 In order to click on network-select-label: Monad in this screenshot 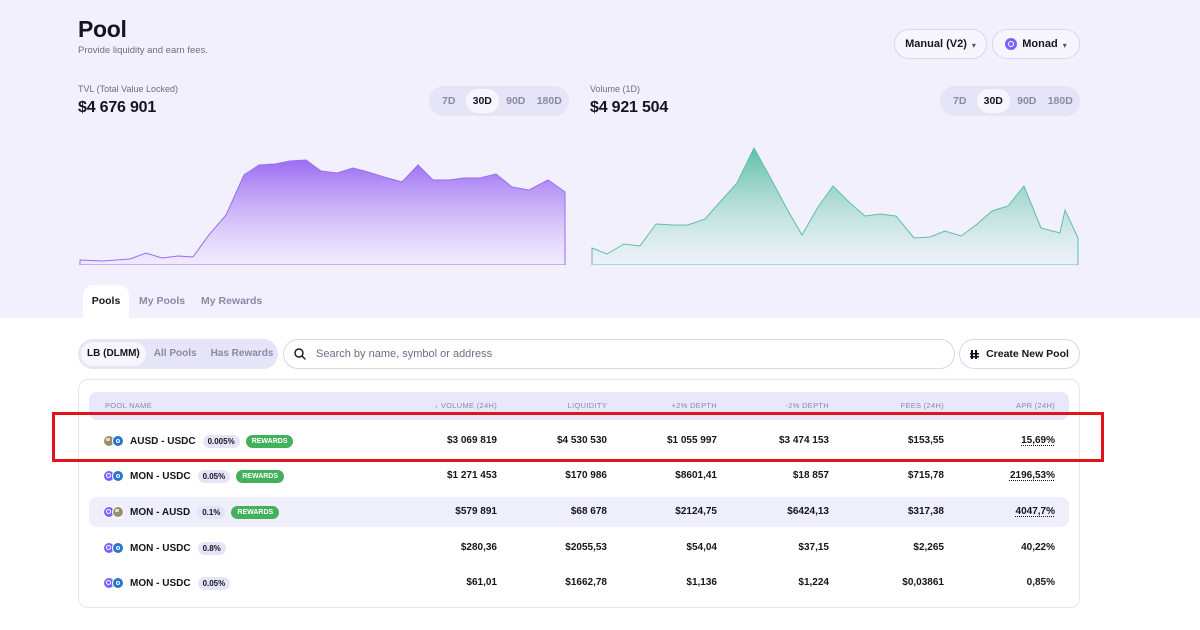, I will do `click(1040, 44)`.